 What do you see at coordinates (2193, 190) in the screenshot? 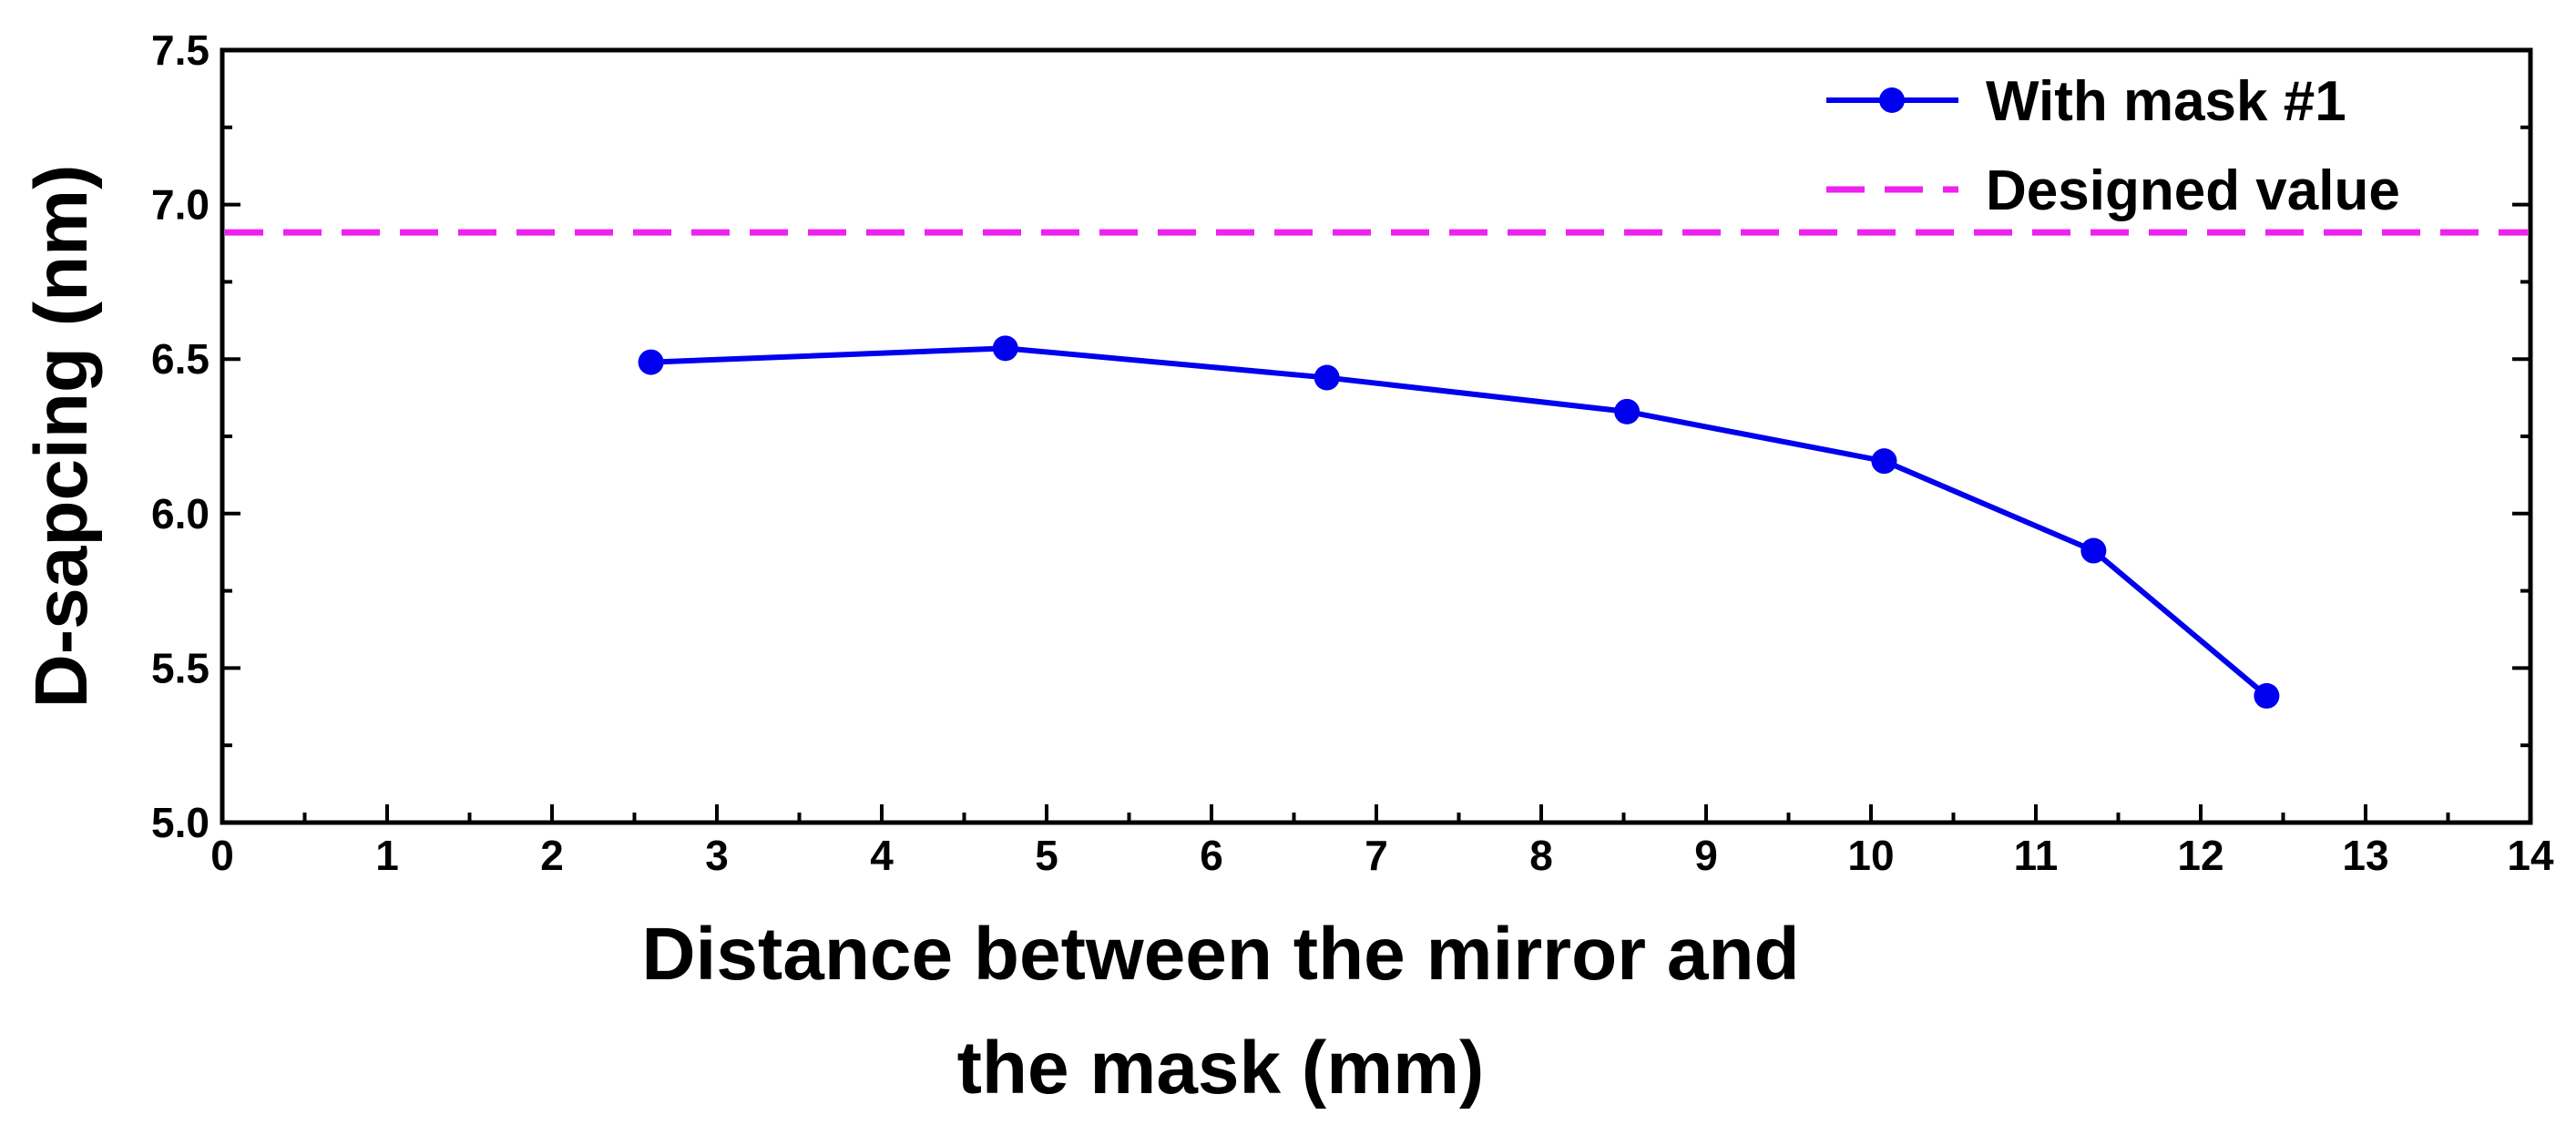
I see `legend-label-designed-value: Designed value` at bounding box center [2193, 190].